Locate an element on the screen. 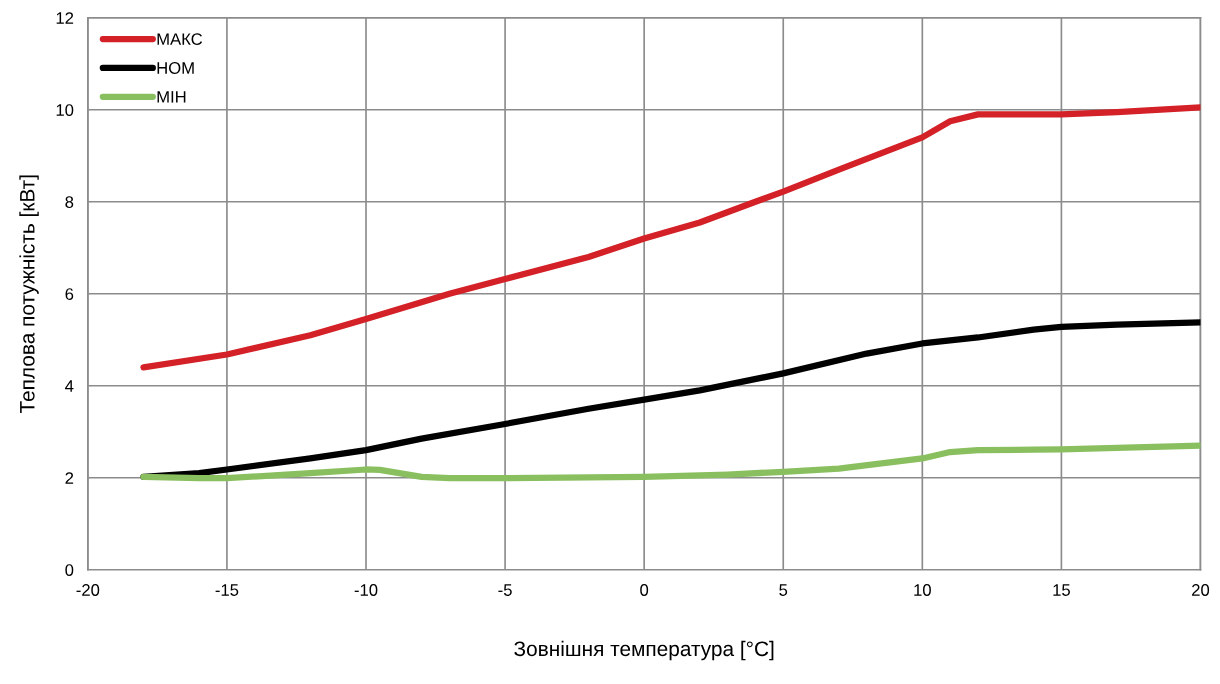  x-tick-label: 10 is located at coordinates (922, 590).